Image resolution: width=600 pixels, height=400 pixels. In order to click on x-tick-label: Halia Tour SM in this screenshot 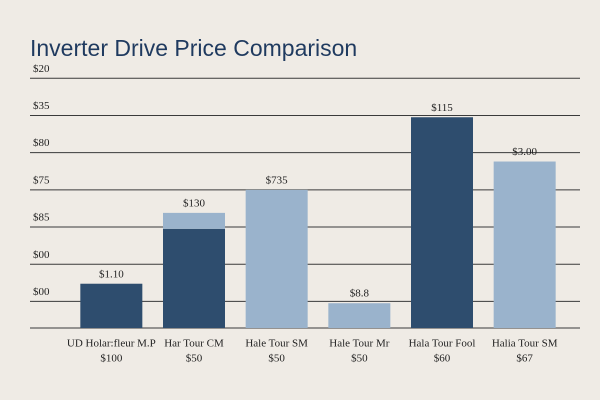, I will do `click(525, 344)`.